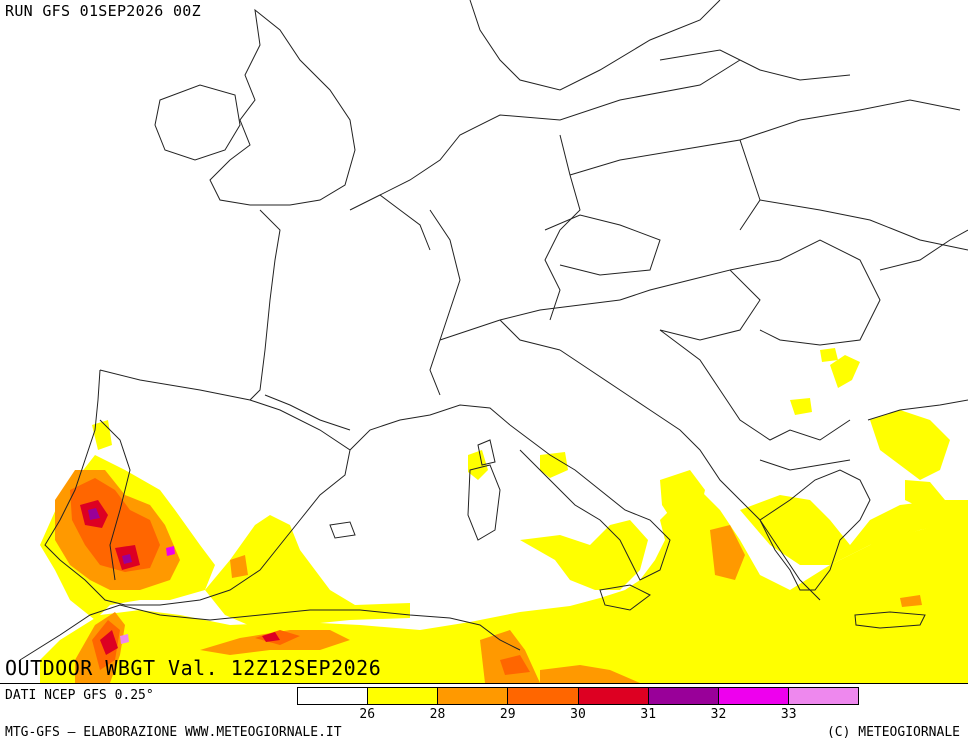  I want to click on field-south-orange, so click(590, 674).